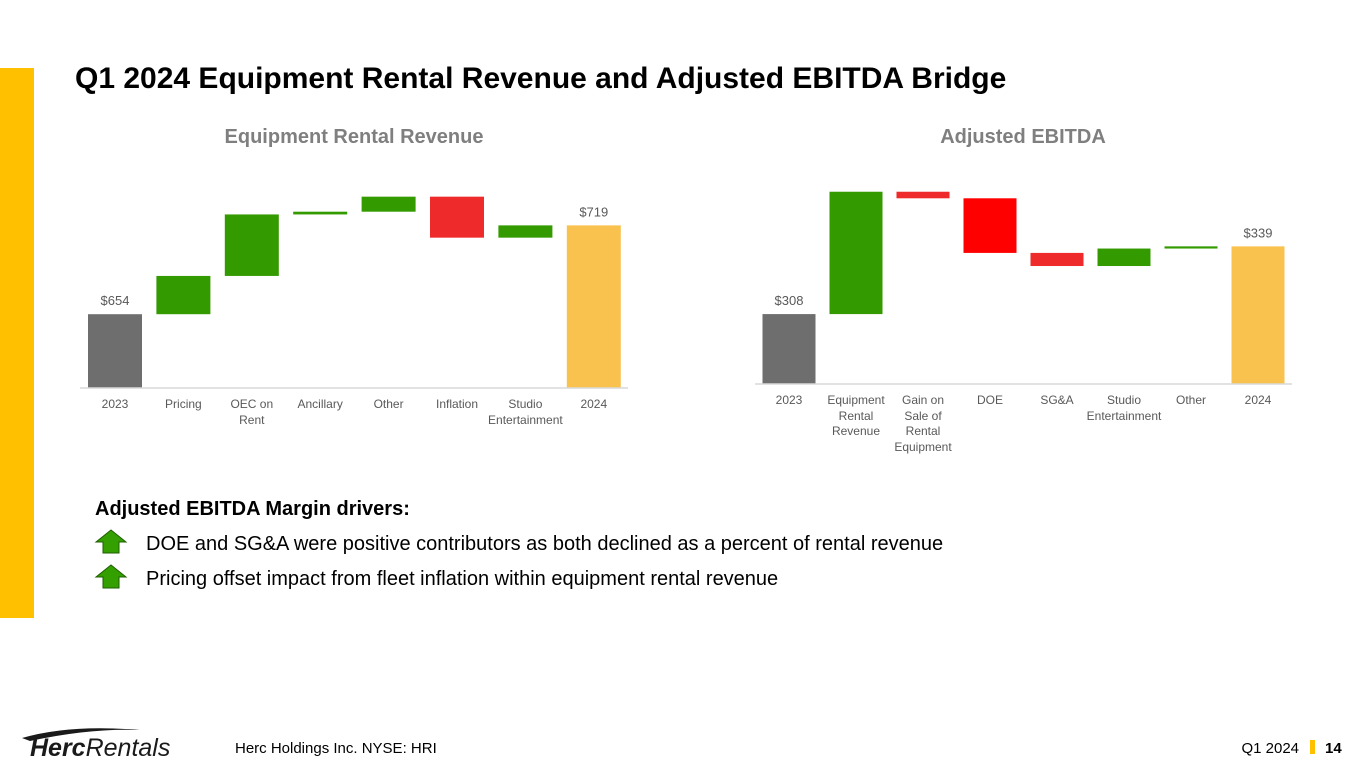 The image size is (1365, 768). Describe the element at coordinates (336, 748) in the screenshot. I see `footer-company: Herc Holdings Inc. NYSE: HRI` at that location.